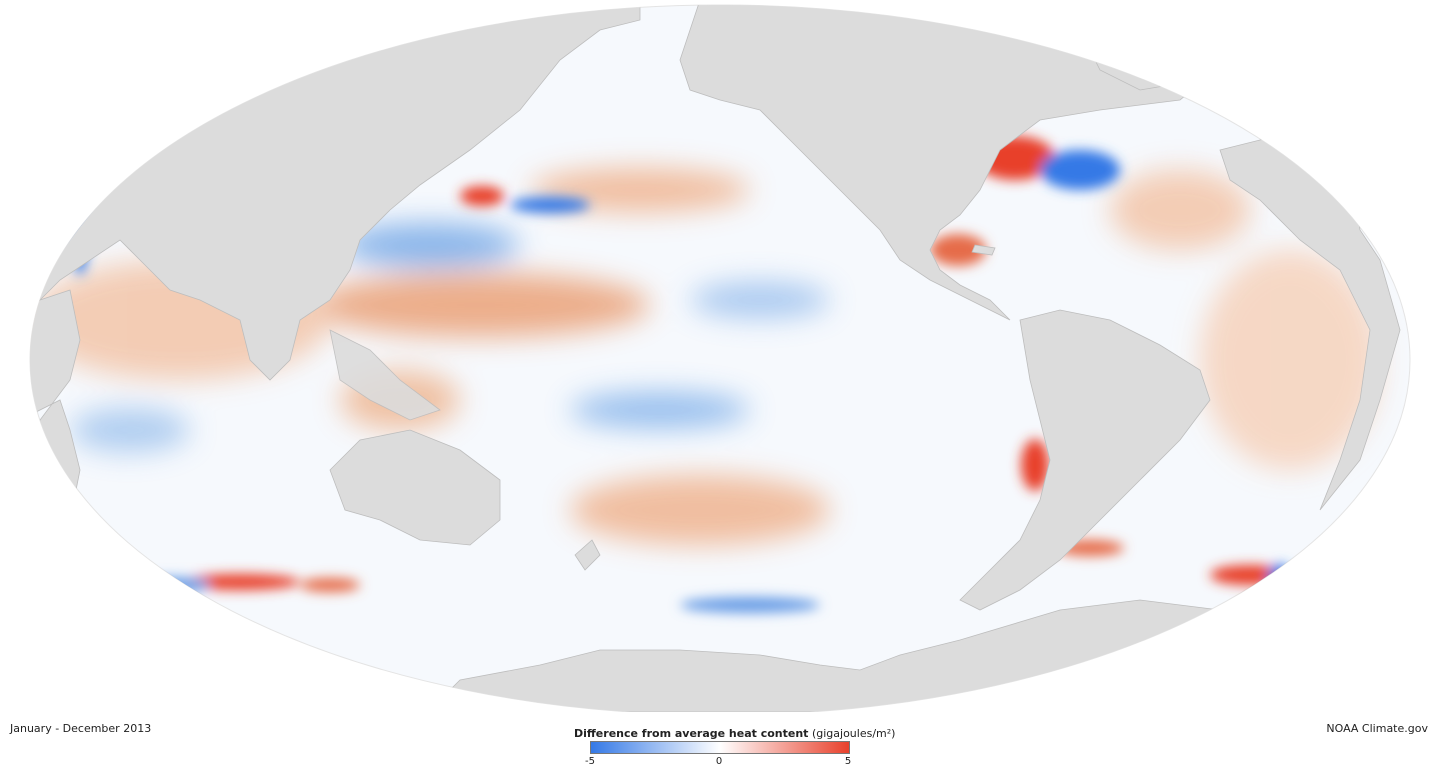 The image size is (1440, 780). What do you see at coordinates (81, 728) in the screenshot?
I see `period-label: January - December 2013` at bounding box center [81, 728].